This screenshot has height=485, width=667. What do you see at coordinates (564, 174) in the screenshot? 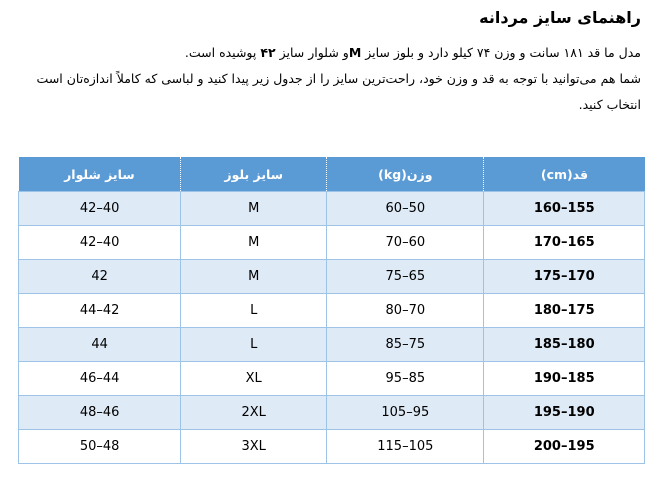
I see `header-height: قد(cm)` at bounding box center [564, 174].